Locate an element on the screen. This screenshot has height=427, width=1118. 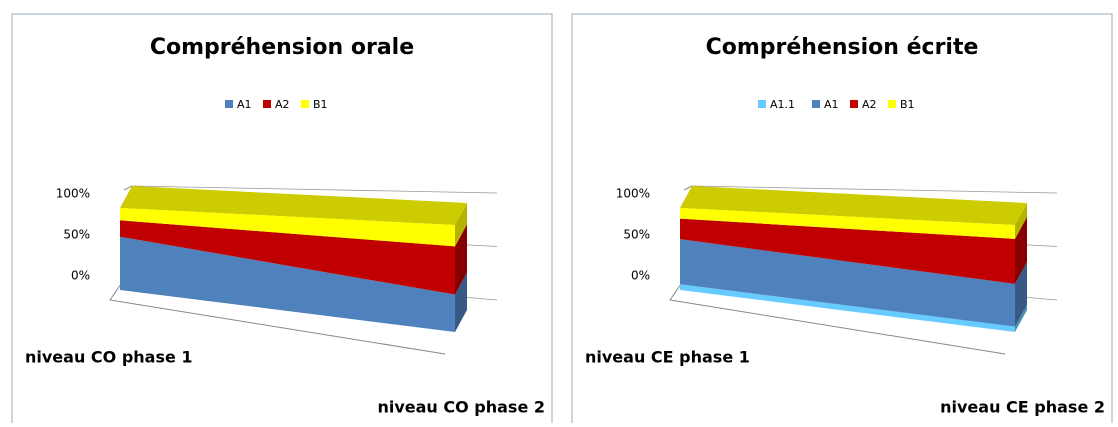
x-tick-label: niveau CE phase 2 is located at coordinates (1022, 407).